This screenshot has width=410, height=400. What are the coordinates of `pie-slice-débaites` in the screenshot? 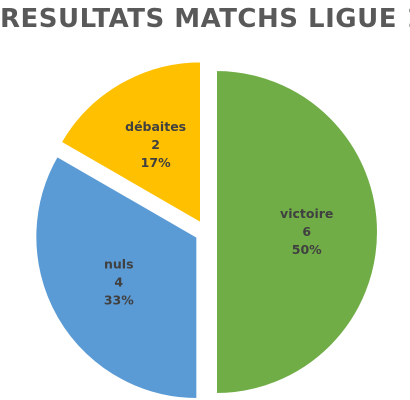 It's located at (130, 143).